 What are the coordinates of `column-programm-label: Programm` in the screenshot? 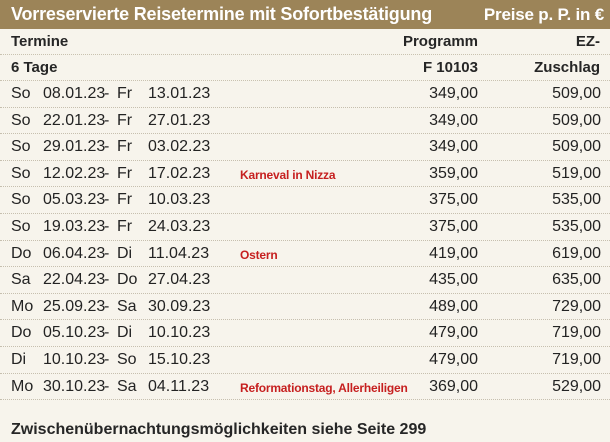 It's located at (440, 41).